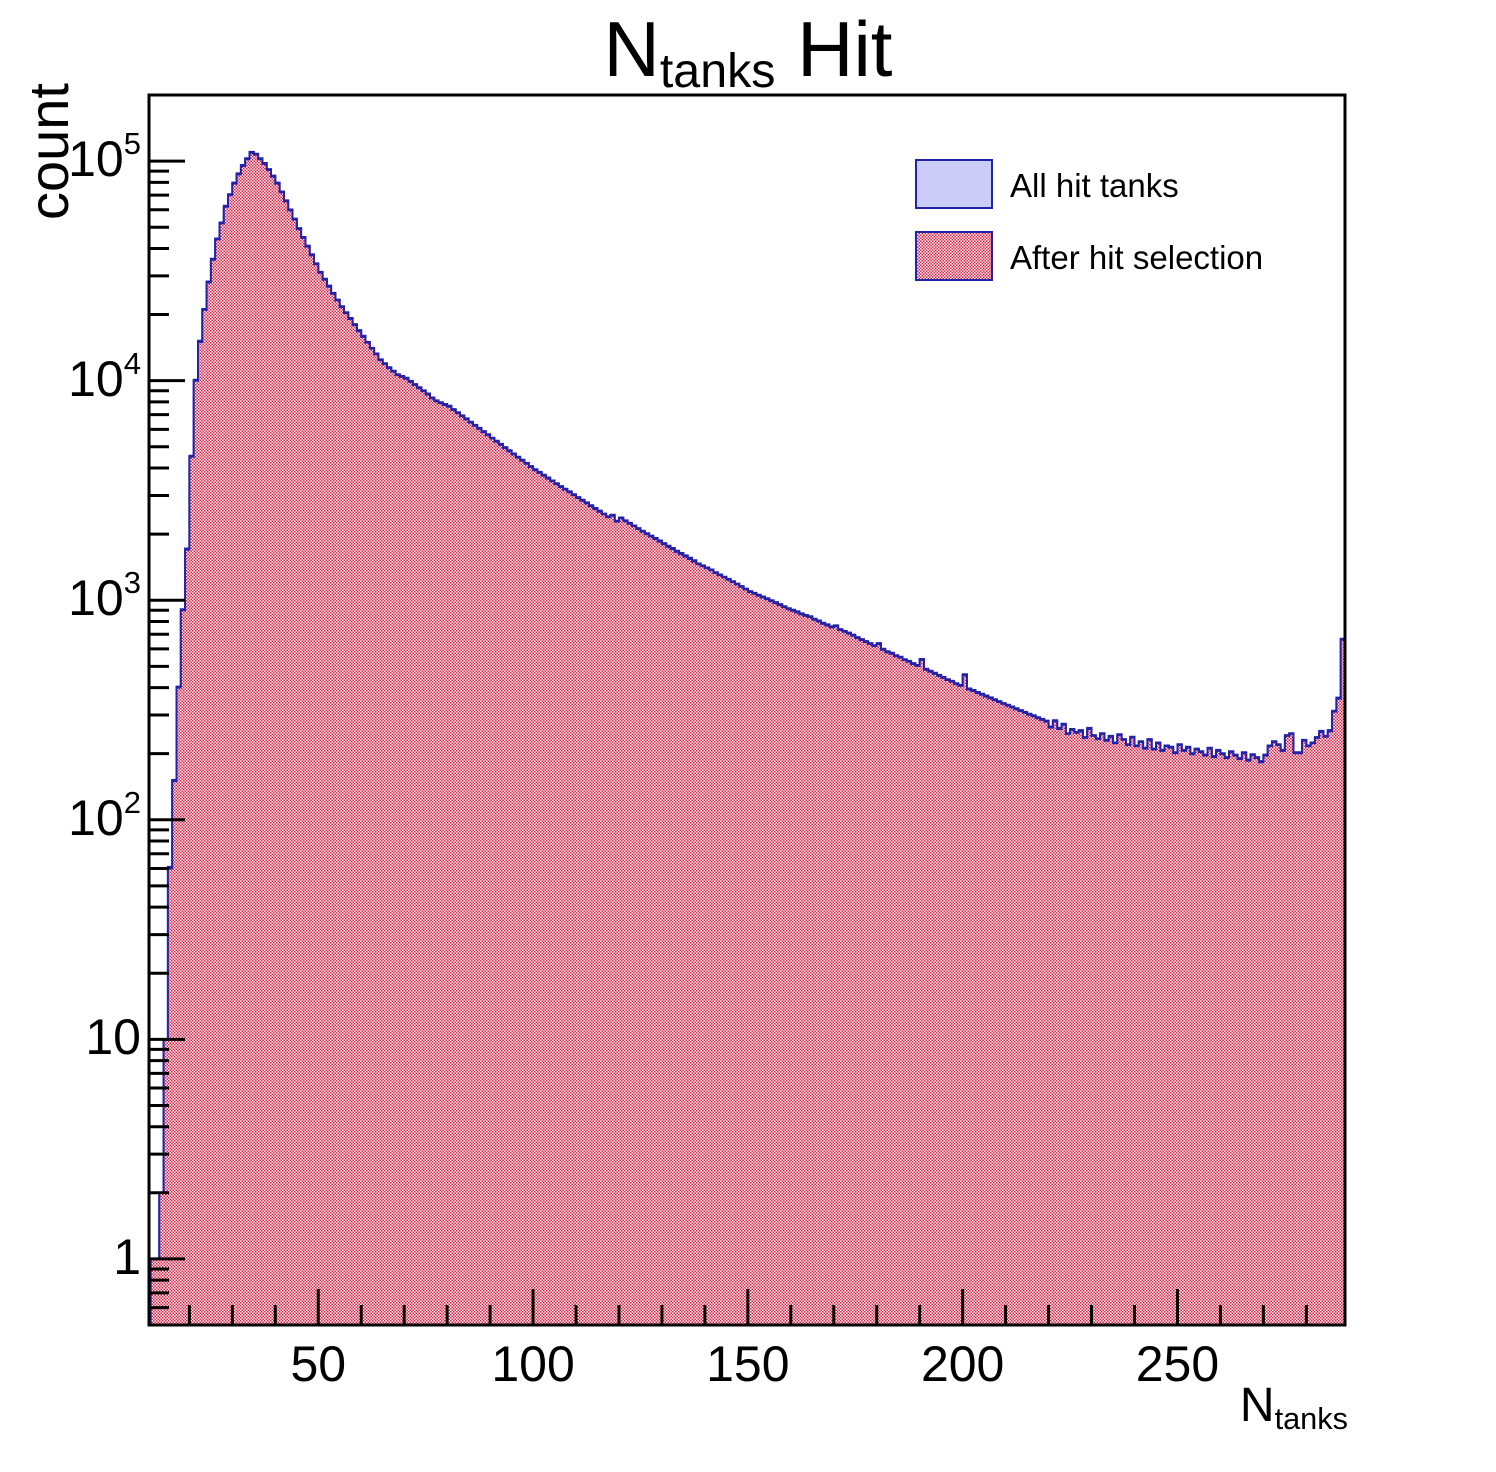  Describe the element at coordinates (104, 157) in the screenshot. I see `y-tick-label-105: 10⁵` at that location.